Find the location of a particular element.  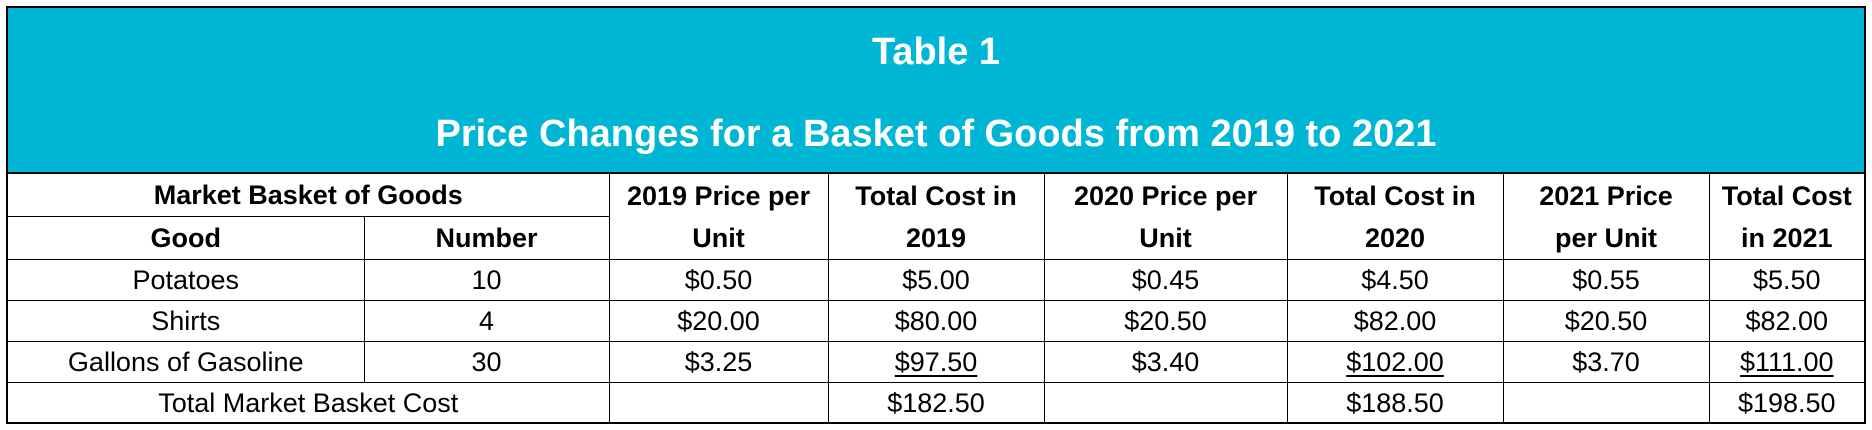

cell-2019-price: $0.50 is located at coordinates (718, 280).